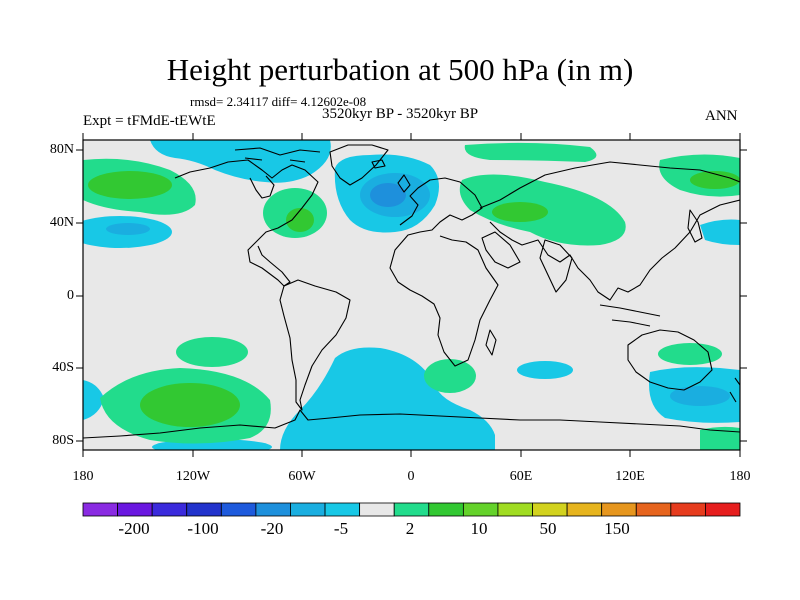  I want to click on lat-label-80s: 80S, so click(63, 440).